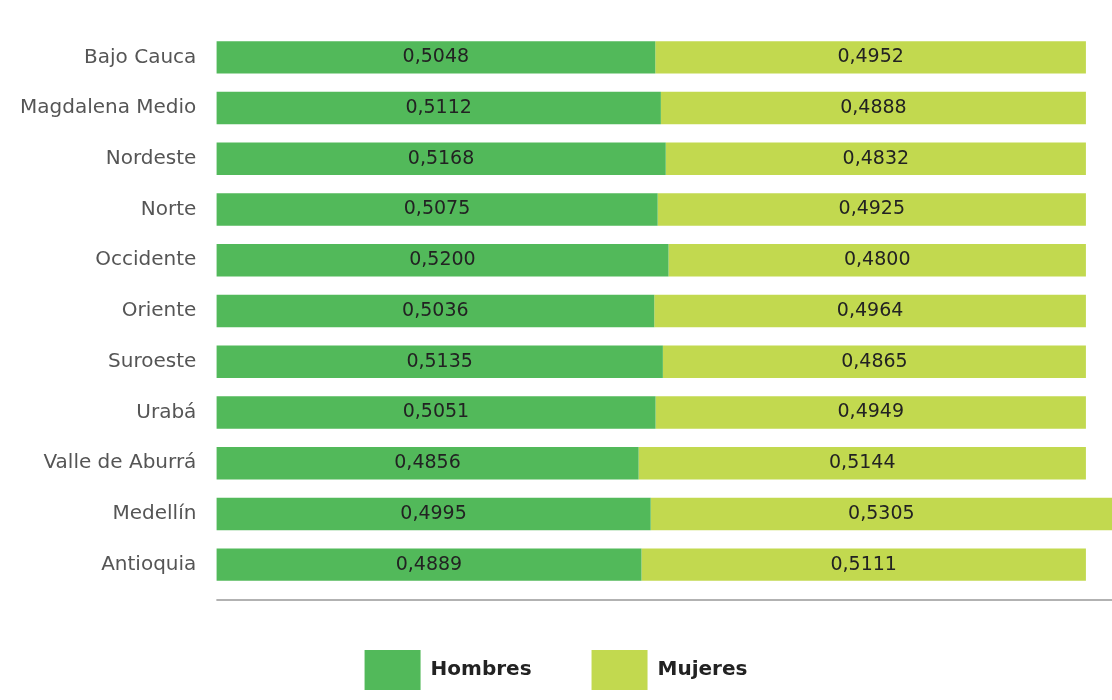 The height and width of the screenshot is (700, 1112). I want to click on y-tick-label: Medellín, so click(154, 512).